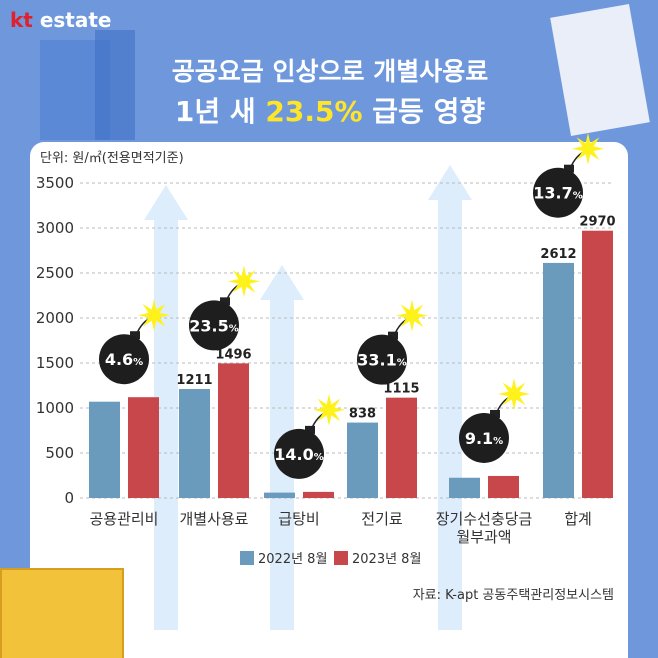 The height and width of the screenshot is (658, 658). What do you see at coordinates (450, 397) in the screenshot?
I see `arrow-decoration` at bounding box center [450, 397].